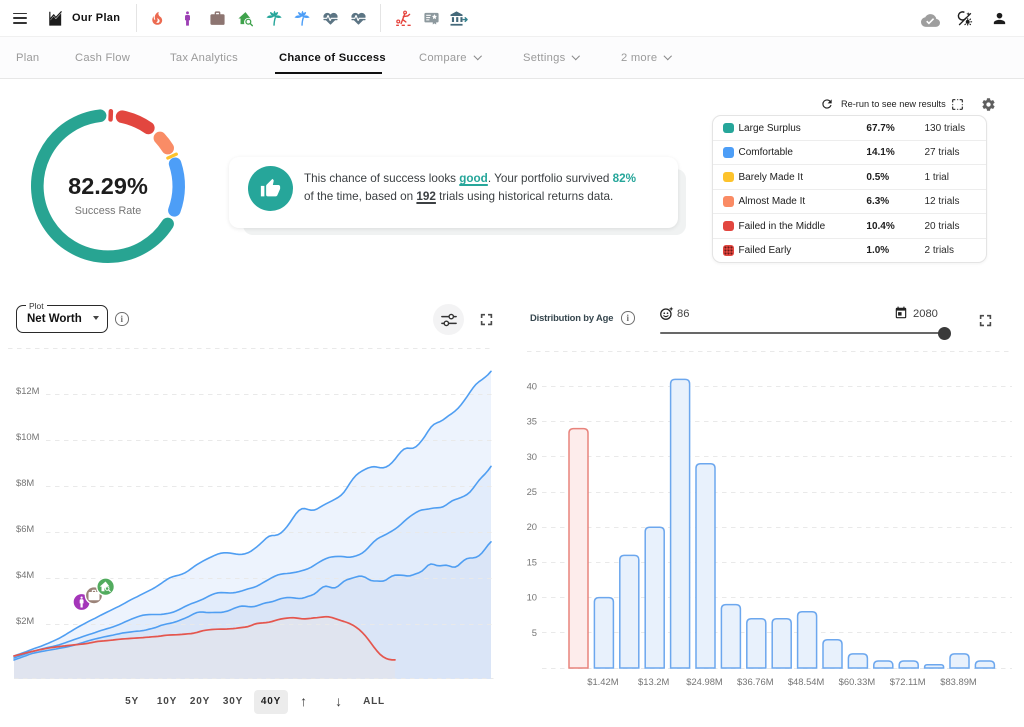 The width and height of the screenshot is (1024, 727). I want to click on svg-text: 5, so click(534, 632).